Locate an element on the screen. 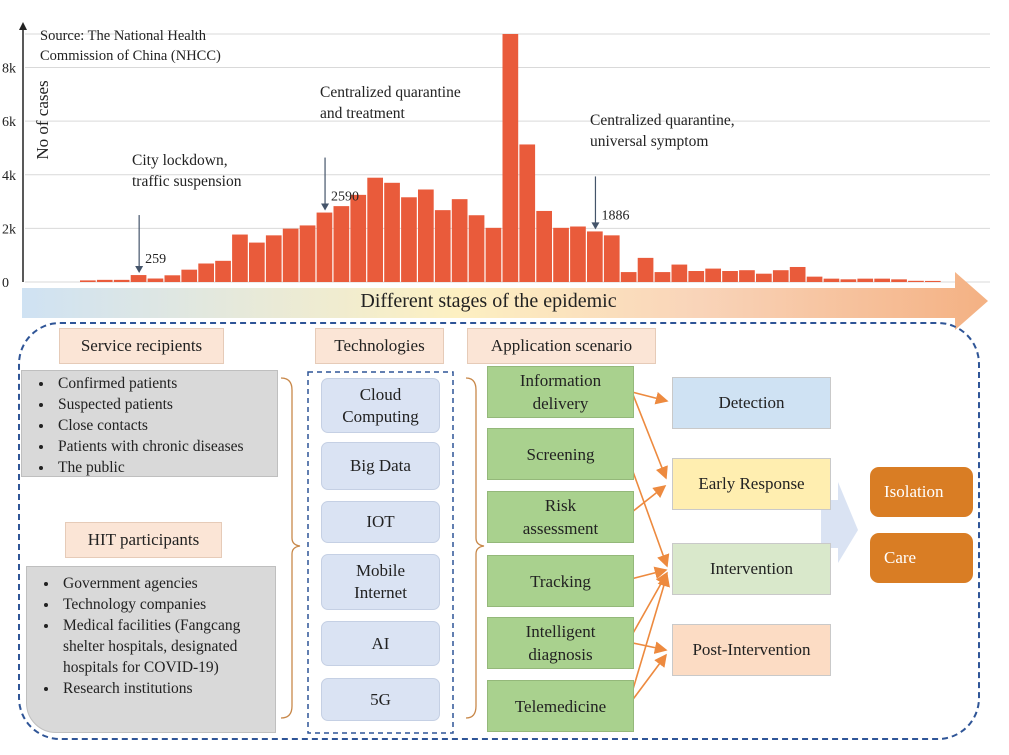 This screenshot has width=1009, height=755. technology-box: Cloud Computing is located at coordinates (380, 405).